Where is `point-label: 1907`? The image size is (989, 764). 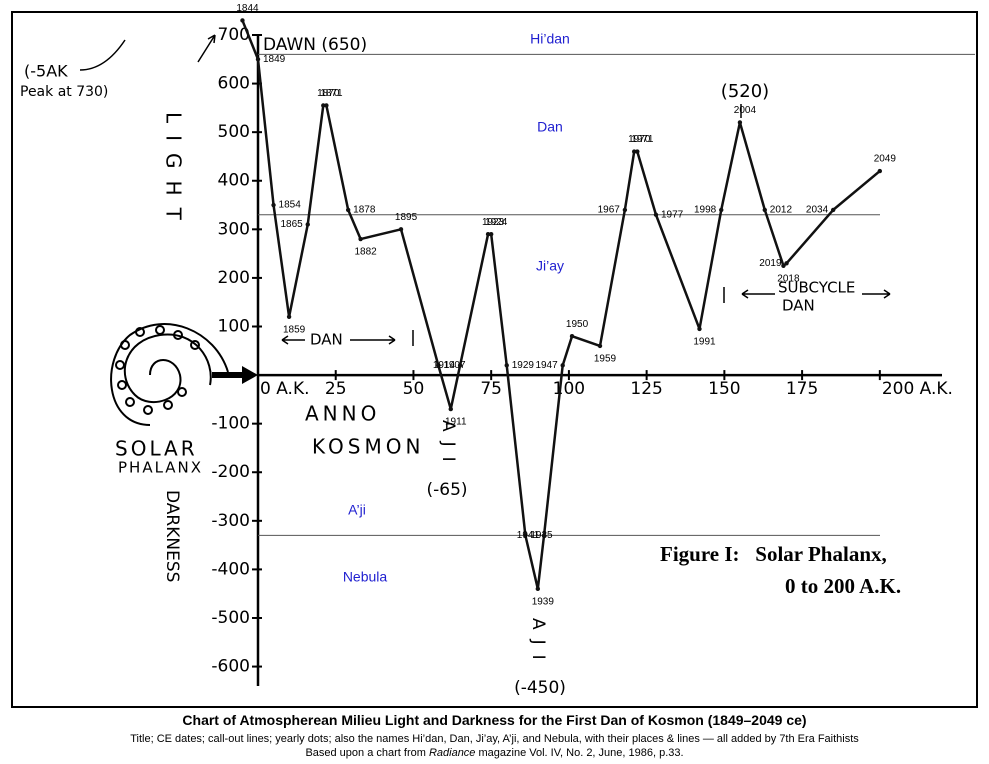 point-label: 1907 is located at coordinates (454, 365).